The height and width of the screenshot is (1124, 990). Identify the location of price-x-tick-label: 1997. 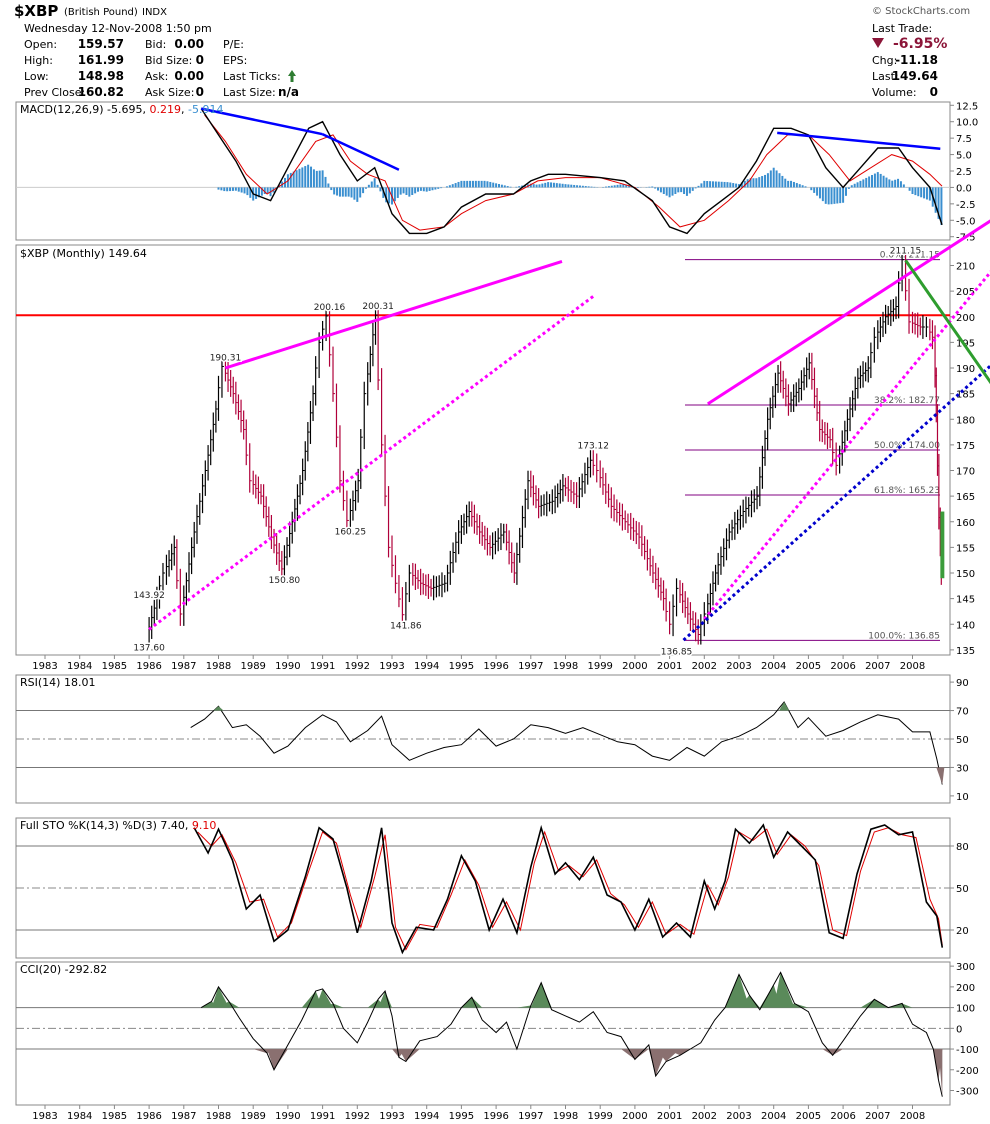
(530, 666).